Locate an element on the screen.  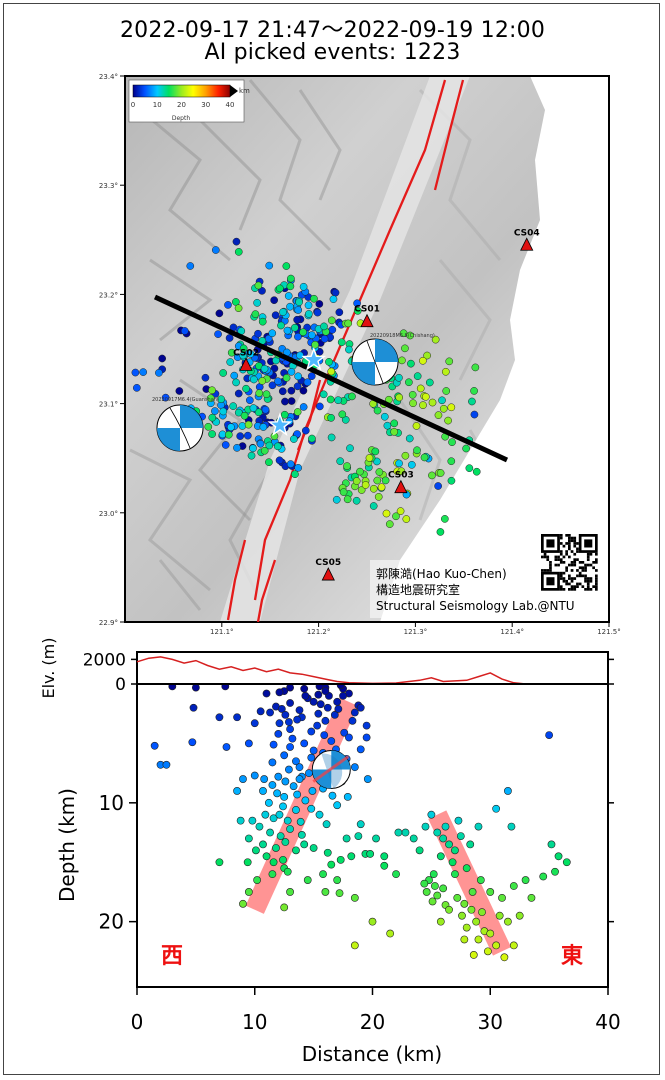
elevation-frame is located at coordinates (372, 668).